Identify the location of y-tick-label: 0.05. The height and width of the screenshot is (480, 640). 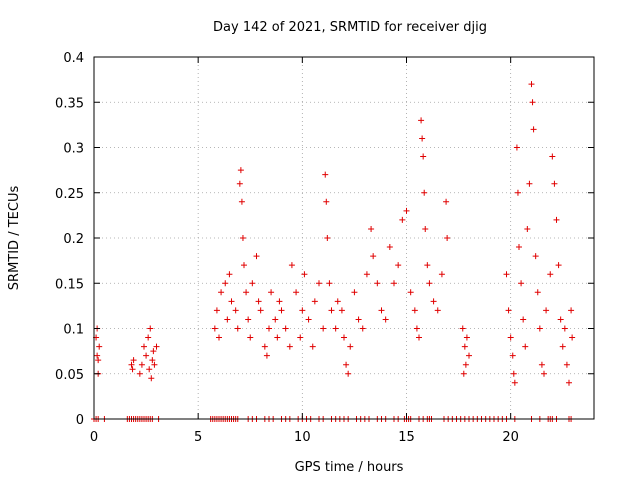
(69, 375).